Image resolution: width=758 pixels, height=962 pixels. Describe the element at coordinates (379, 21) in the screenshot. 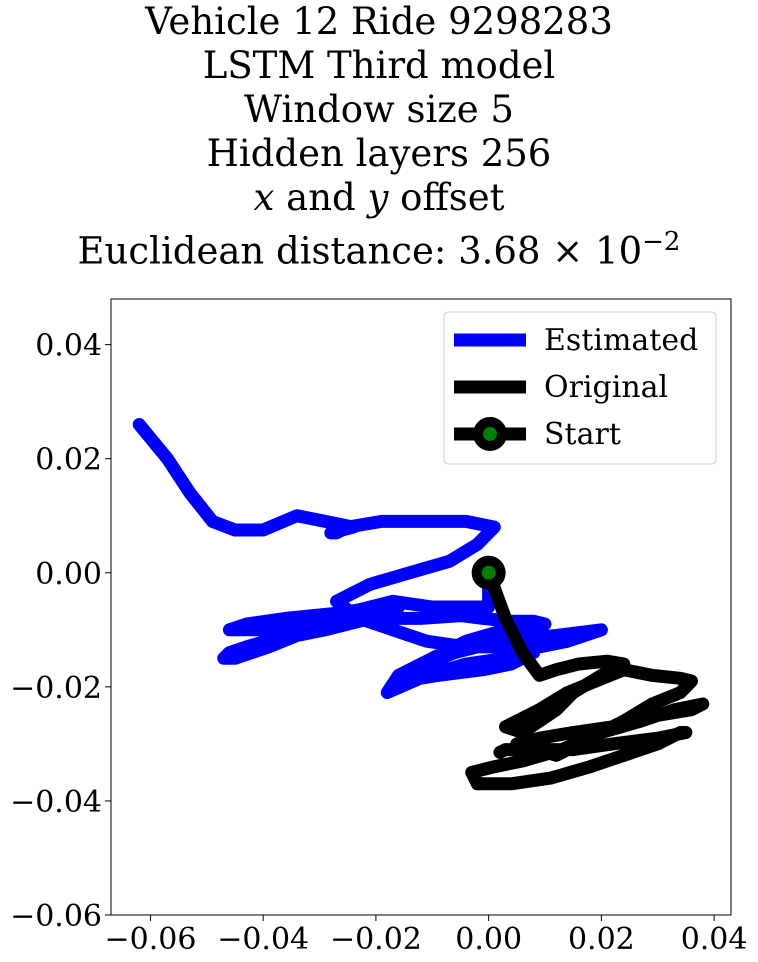

I see `title-line-1: Vehicle 12 Ride 9298283` at that location.